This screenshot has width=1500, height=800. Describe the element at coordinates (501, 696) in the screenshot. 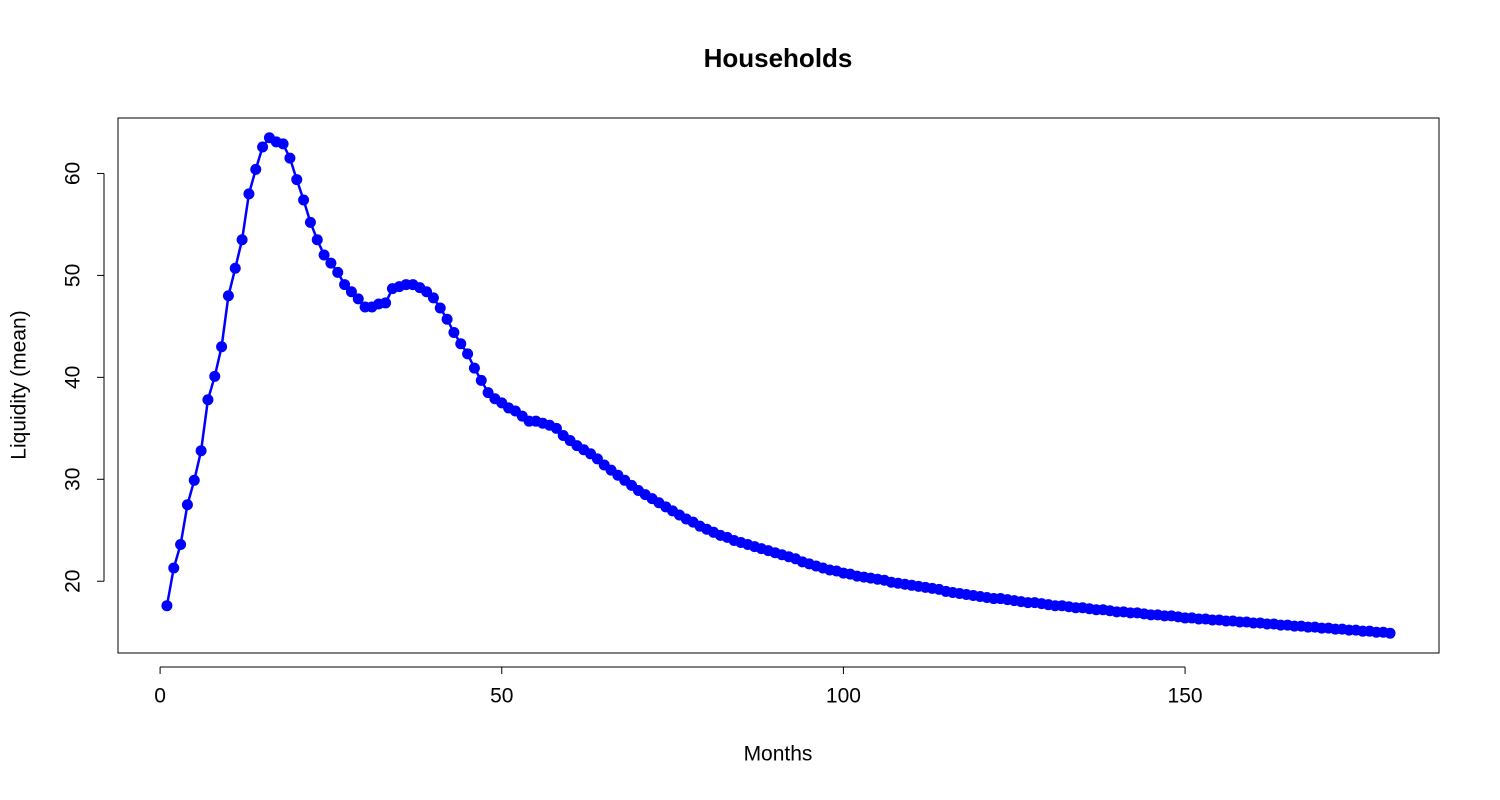

I see `x-tick-label: 50` at that location.